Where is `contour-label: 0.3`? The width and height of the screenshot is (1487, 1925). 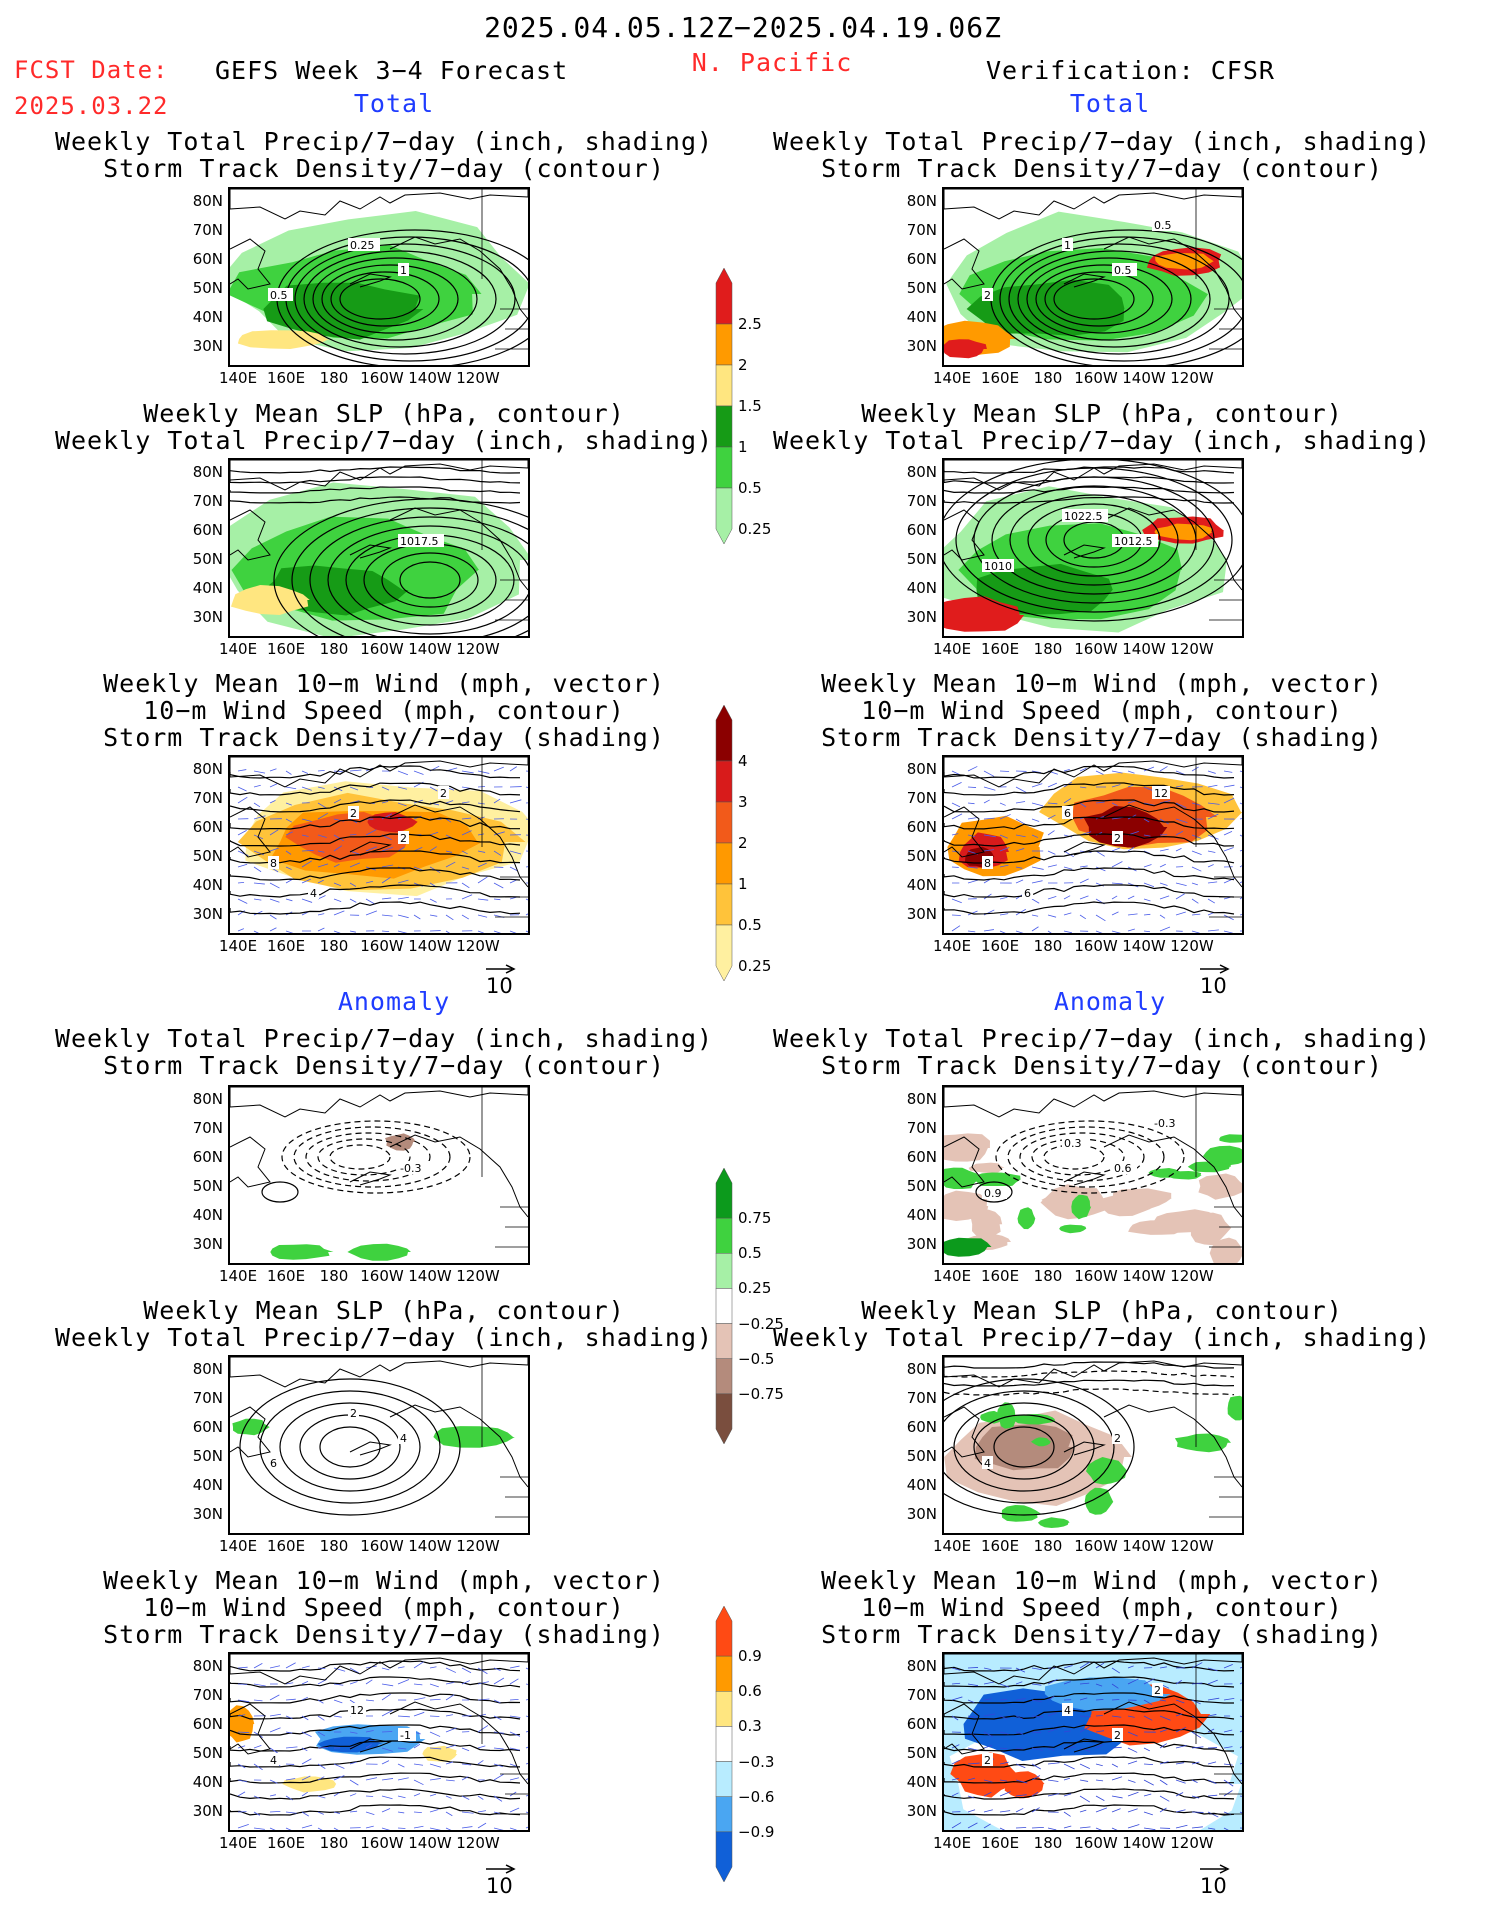 contour-label: 0.3 is located at coordinates (1074, 1143).